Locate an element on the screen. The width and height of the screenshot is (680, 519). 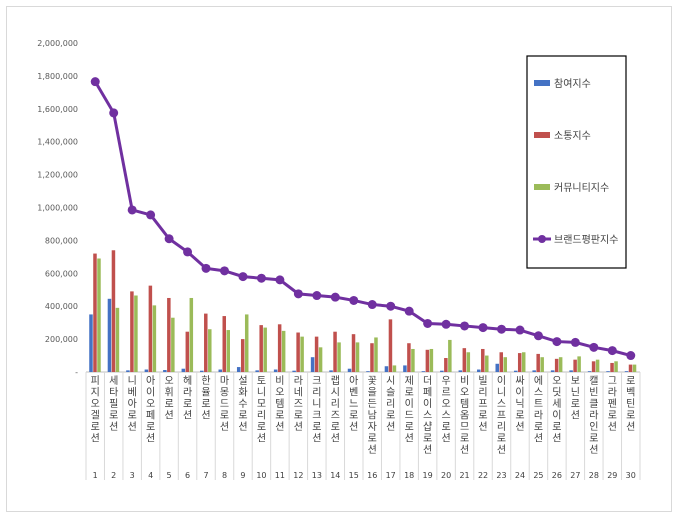
bar-커뮤니티지수-9 is located at coordinates (246, 343).